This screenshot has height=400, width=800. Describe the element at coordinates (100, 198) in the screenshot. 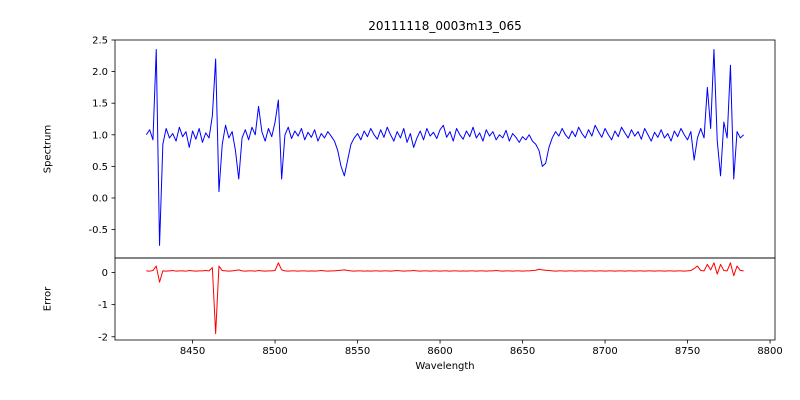

I see `y-tick-label: 0.0` at that location.